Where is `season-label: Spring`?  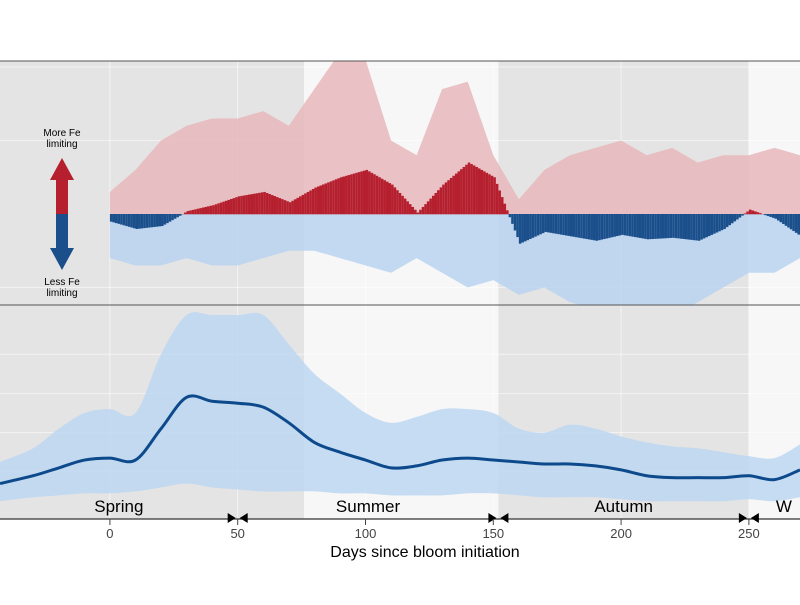
season-label: Spring is located at coordinates (118, 506).